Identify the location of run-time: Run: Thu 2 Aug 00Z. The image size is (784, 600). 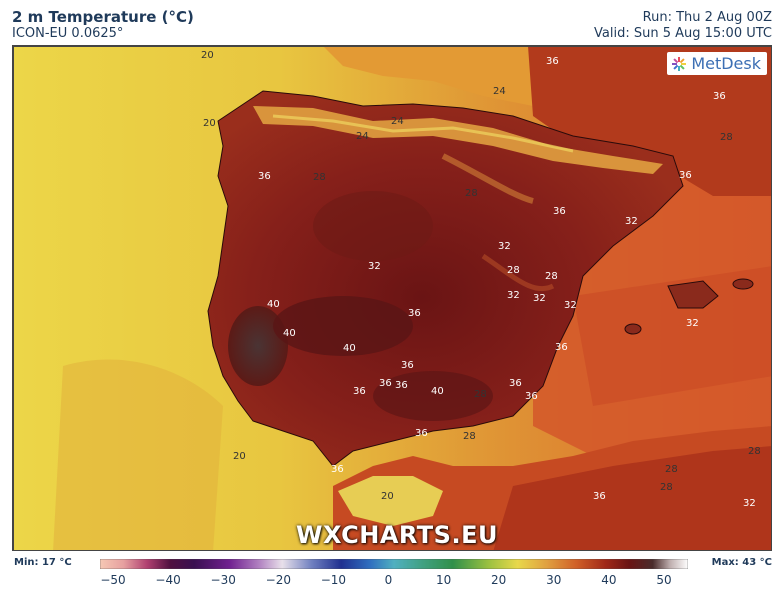
(707, 17).